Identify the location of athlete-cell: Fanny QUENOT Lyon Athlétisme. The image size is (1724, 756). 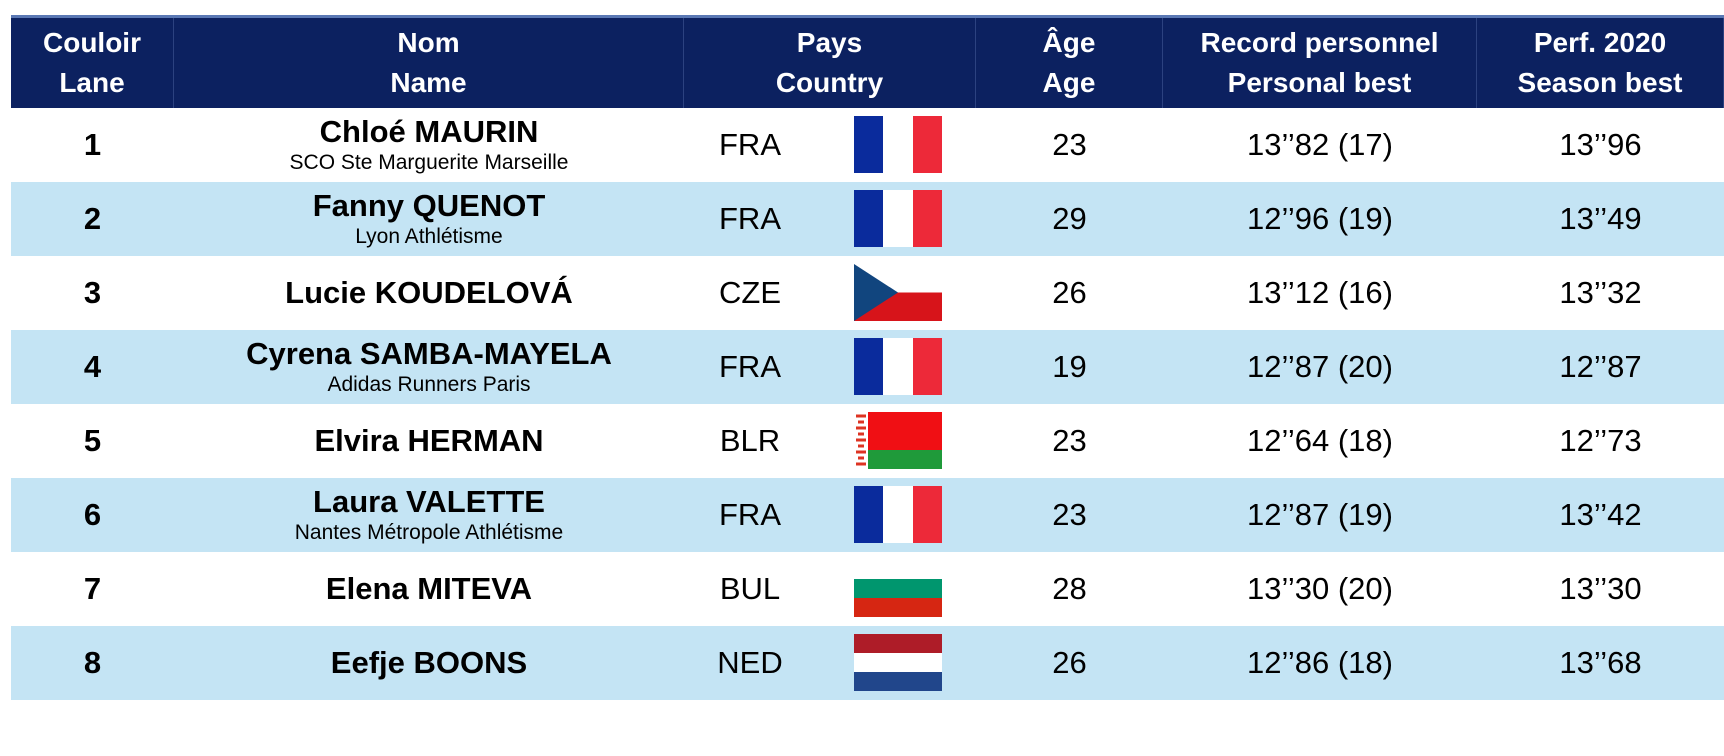
(429, 219).